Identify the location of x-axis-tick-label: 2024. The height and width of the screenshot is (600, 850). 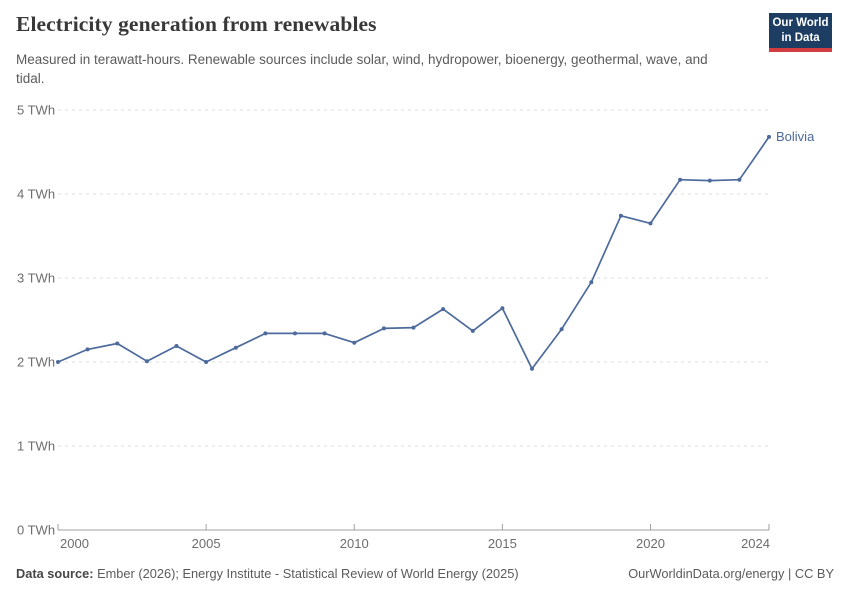
(755, 543).